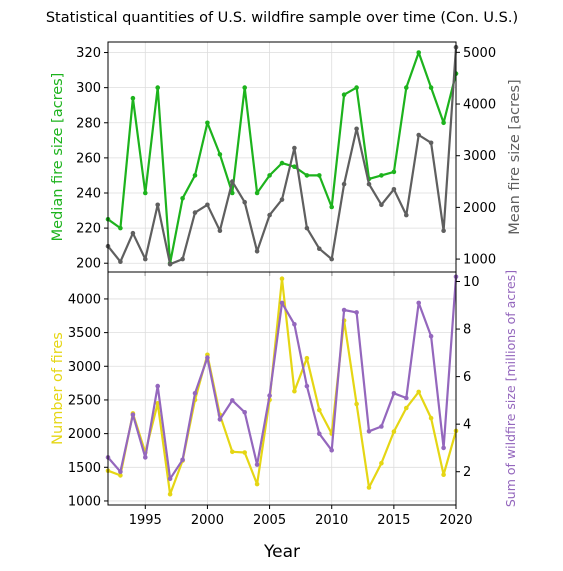 This screenshot has width=563, height=571. Describe the element at coordinates (58, 157) in the screenshot. I see `top-left-axis-label: Median fire size [acres]` at that location.